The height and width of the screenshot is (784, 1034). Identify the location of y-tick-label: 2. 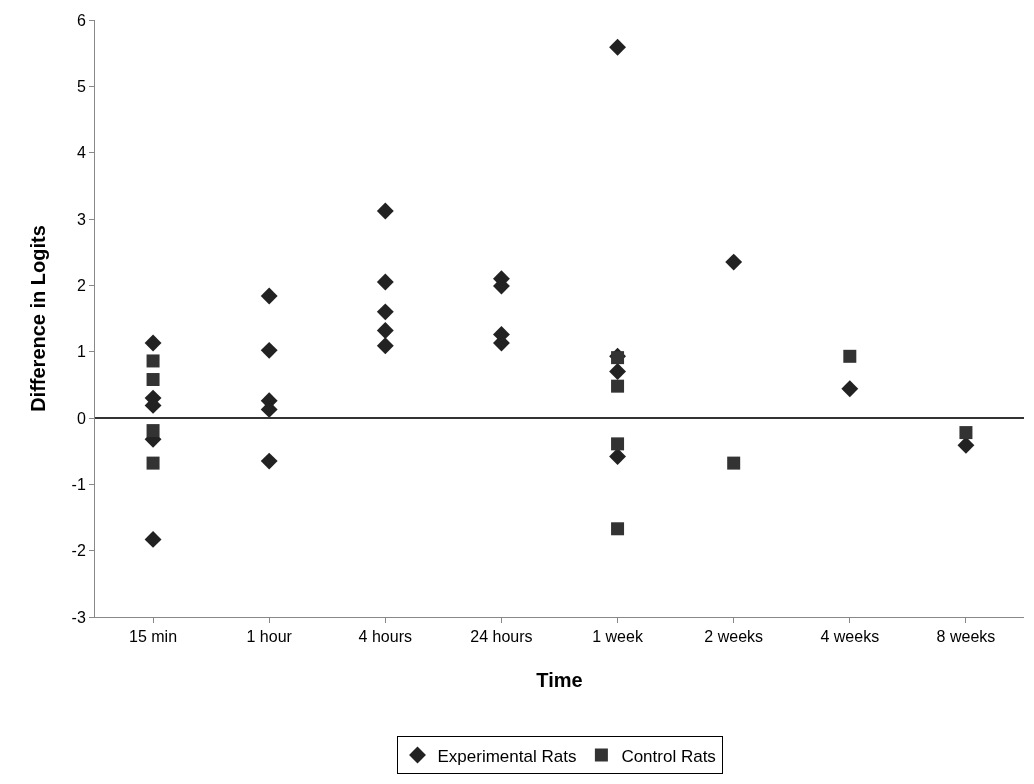
(81, 285).